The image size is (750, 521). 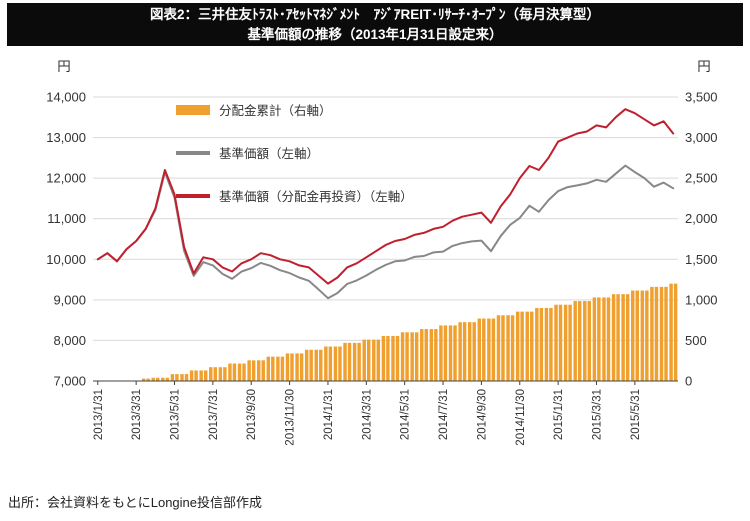 What do you see at coordinates (701, 97) in the screenshot?
I see `y-axis-right-tick-label: 3,500` at bounding box center [701, 97].